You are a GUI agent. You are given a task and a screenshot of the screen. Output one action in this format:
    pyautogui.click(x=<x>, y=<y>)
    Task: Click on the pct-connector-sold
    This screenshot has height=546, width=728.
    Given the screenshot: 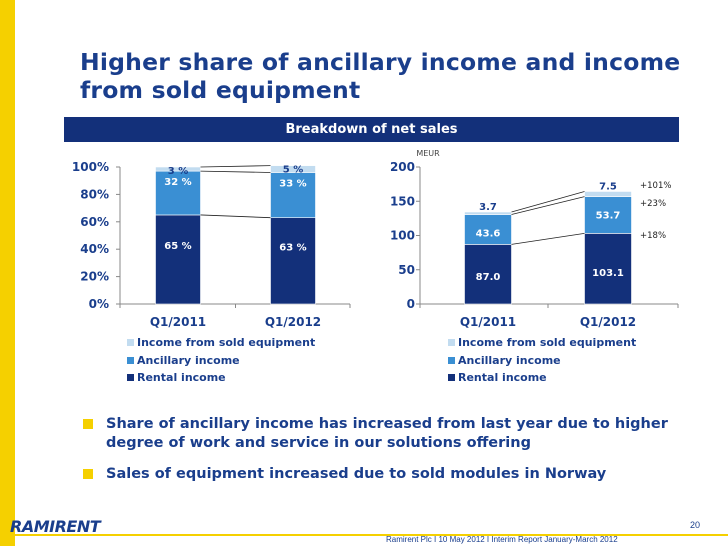 What is the action you would take?
    pyautogui.click(x=235, y=166)
    